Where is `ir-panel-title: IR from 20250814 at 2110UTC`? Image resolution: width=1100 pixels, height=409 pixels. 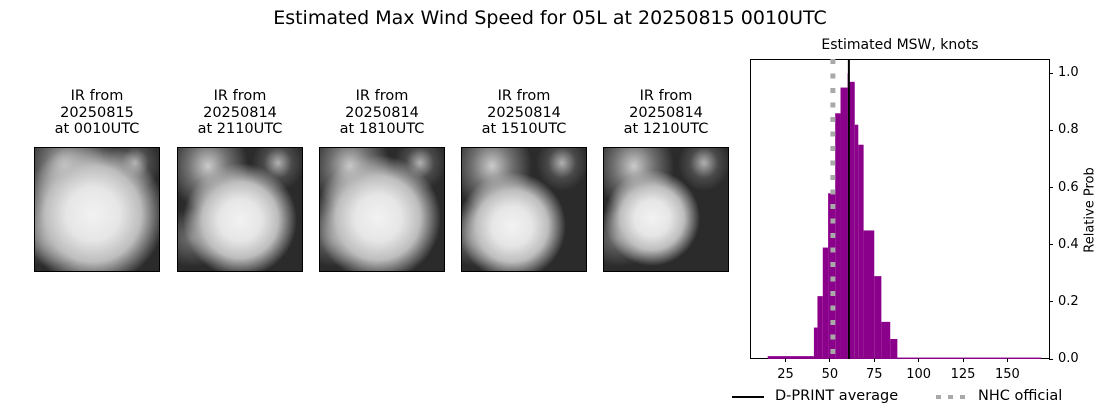 ir-panel-title: IR from 20250814 at 2110UTC is located at coordinates (240, 112).